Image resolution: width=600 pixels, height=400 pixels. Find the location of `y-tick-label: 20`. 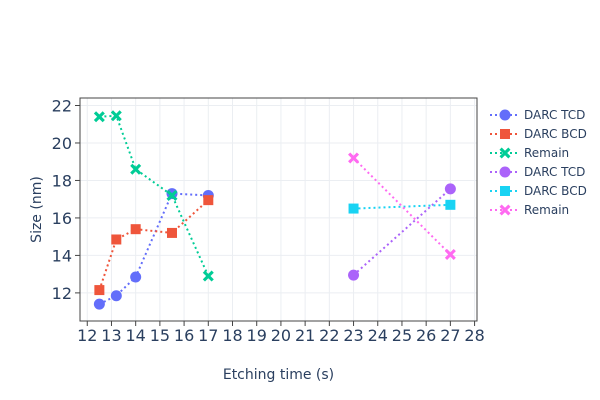

y-tick-label: 20 is located at coordinates (62, 143).